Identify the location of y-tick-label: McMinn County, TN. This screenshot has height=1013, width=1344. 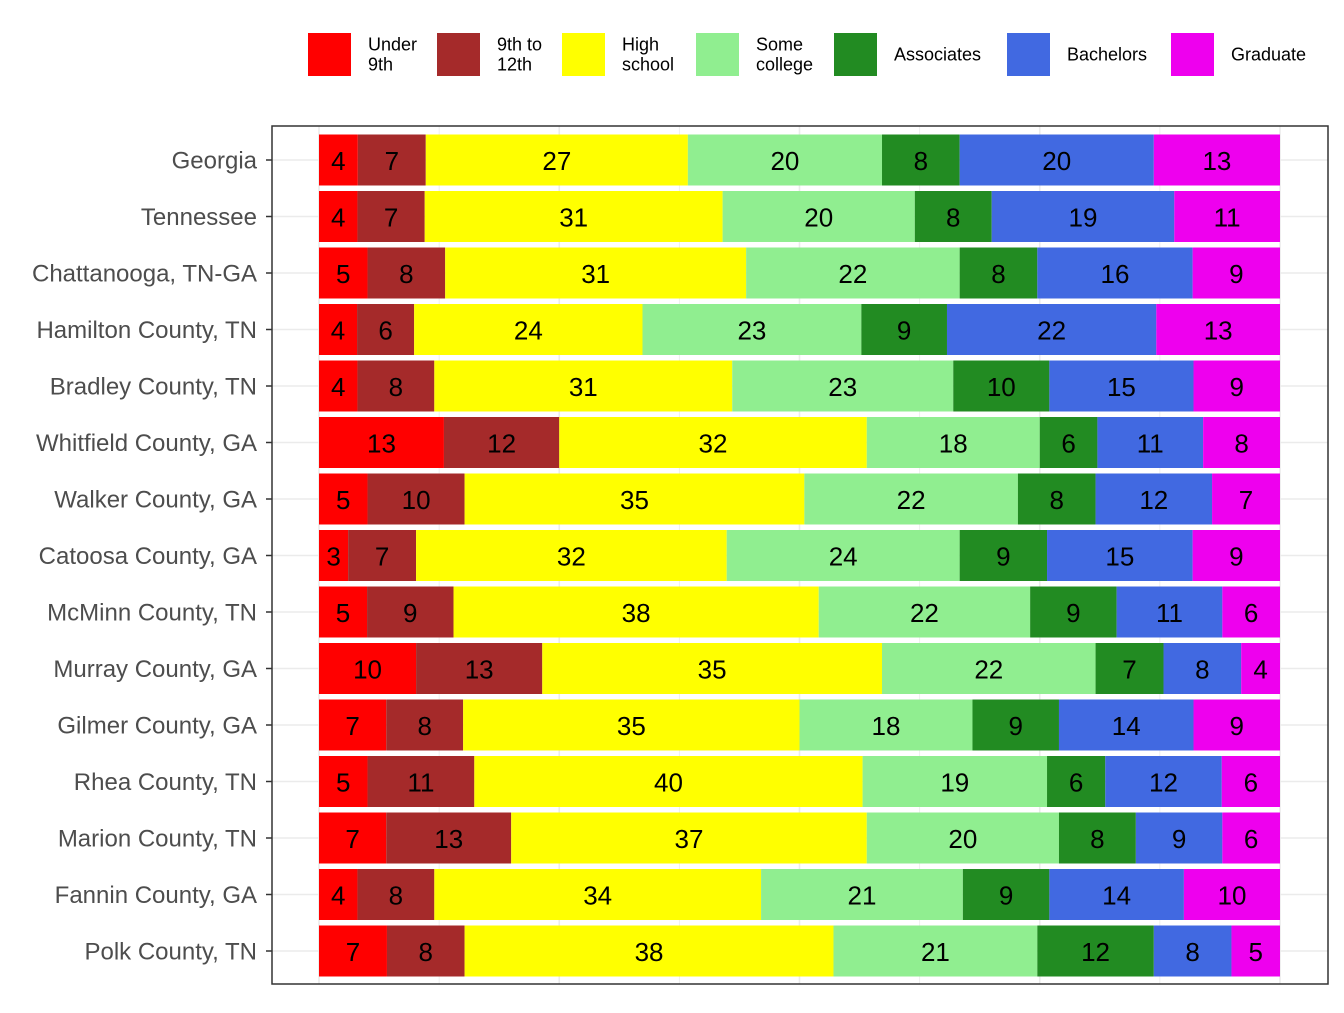
(152, 613).